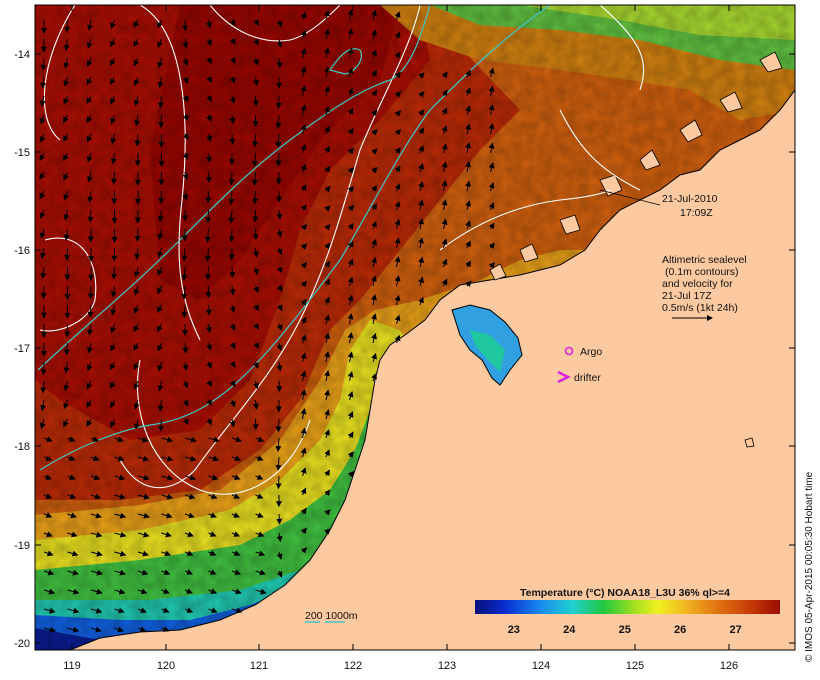  What do you see at coordinates (635, 666) in the screenshot?
I see `x-tick-label: 125` at bounding box center [635, 666].